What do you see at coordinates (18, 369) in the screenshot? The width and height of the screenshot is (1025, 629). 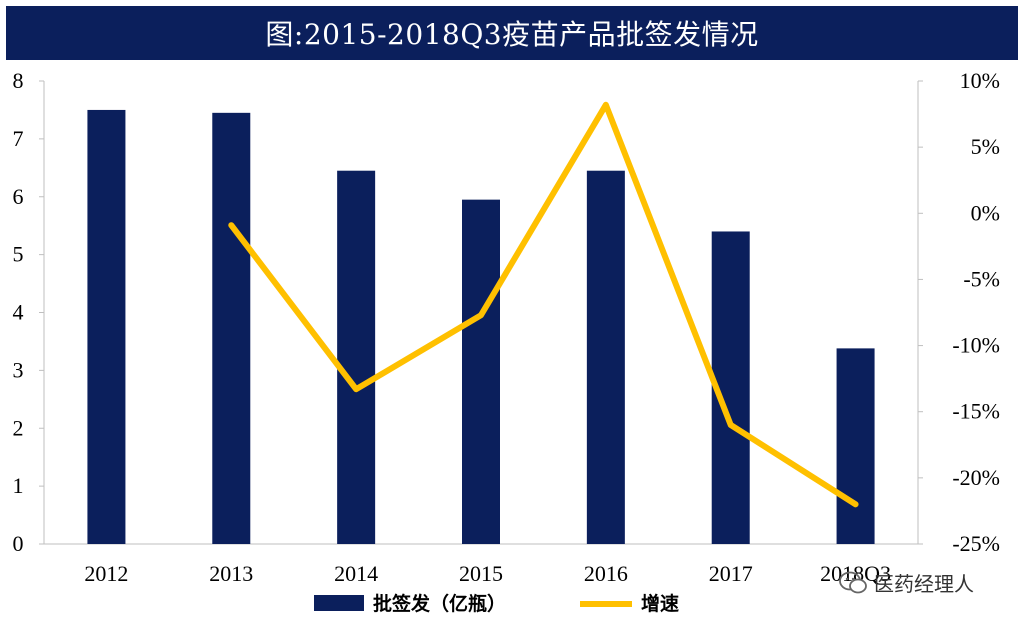 I see `left-tick-label: 3` at bounding box center [18, 369].